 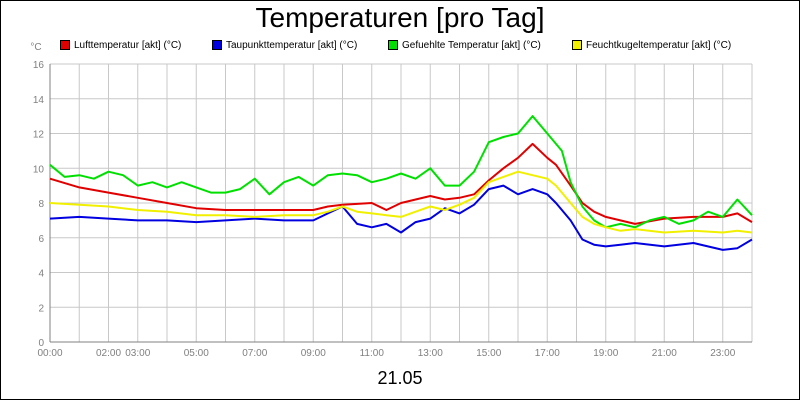 What do you see at coordinates (292, 45) in the screenshot?
I see `legend-label-taupunkttemperatur: Taupunkttemperatur [akt] (°C)` at bounding box center [292, 45].